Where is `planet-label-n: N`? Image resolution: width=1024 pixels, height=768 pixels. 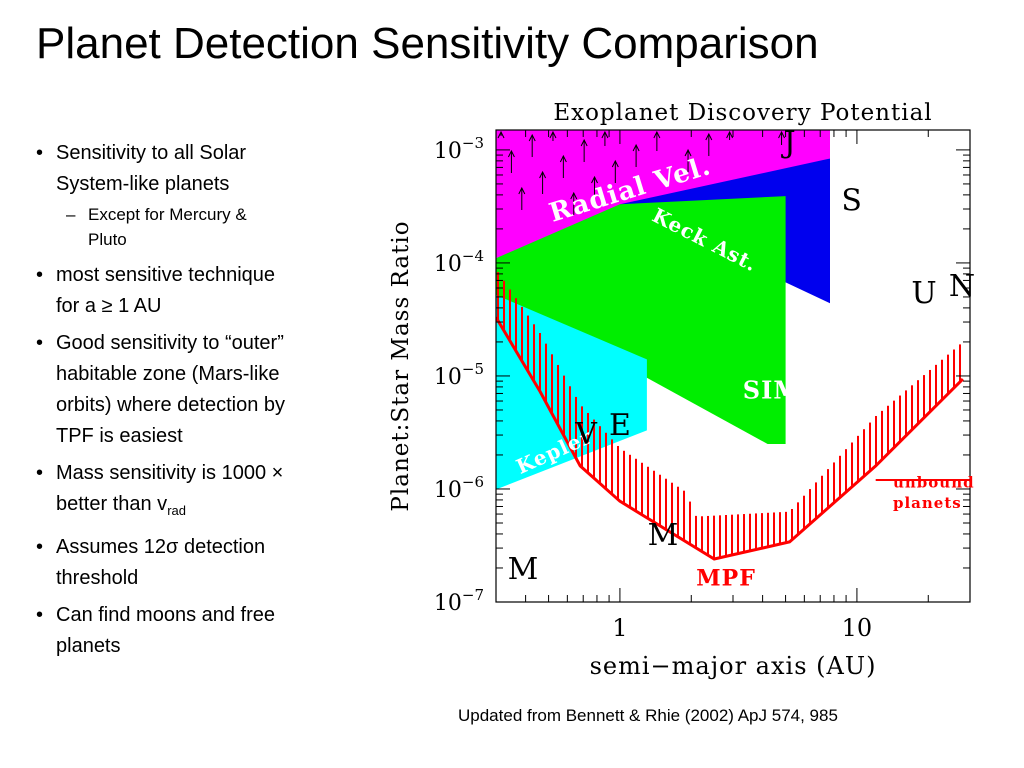 planet-label-n: N is located at coordinates (962, 286).